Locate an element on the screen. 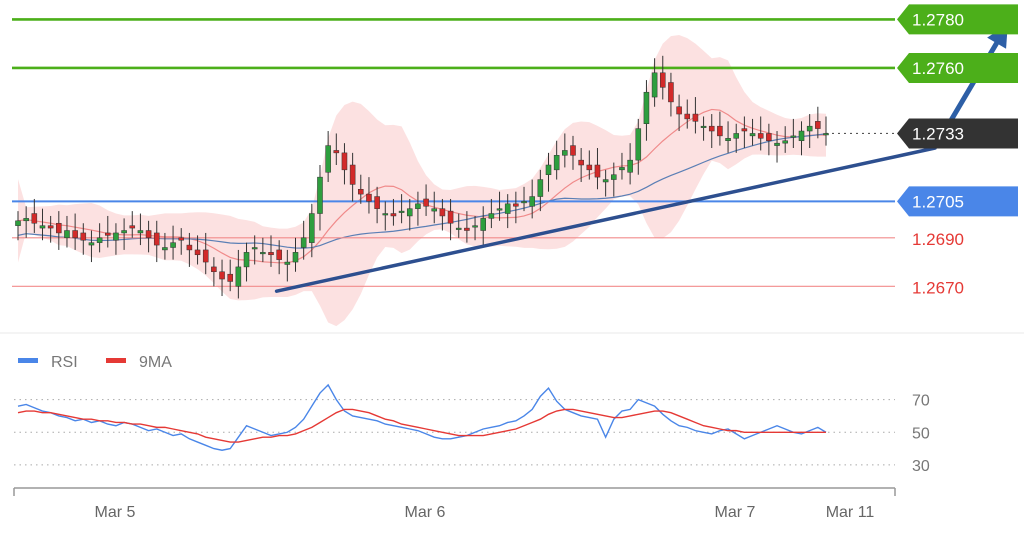 This screenshot has width=1024, height=535. legend-swatch is located at coordinates (28, 360).